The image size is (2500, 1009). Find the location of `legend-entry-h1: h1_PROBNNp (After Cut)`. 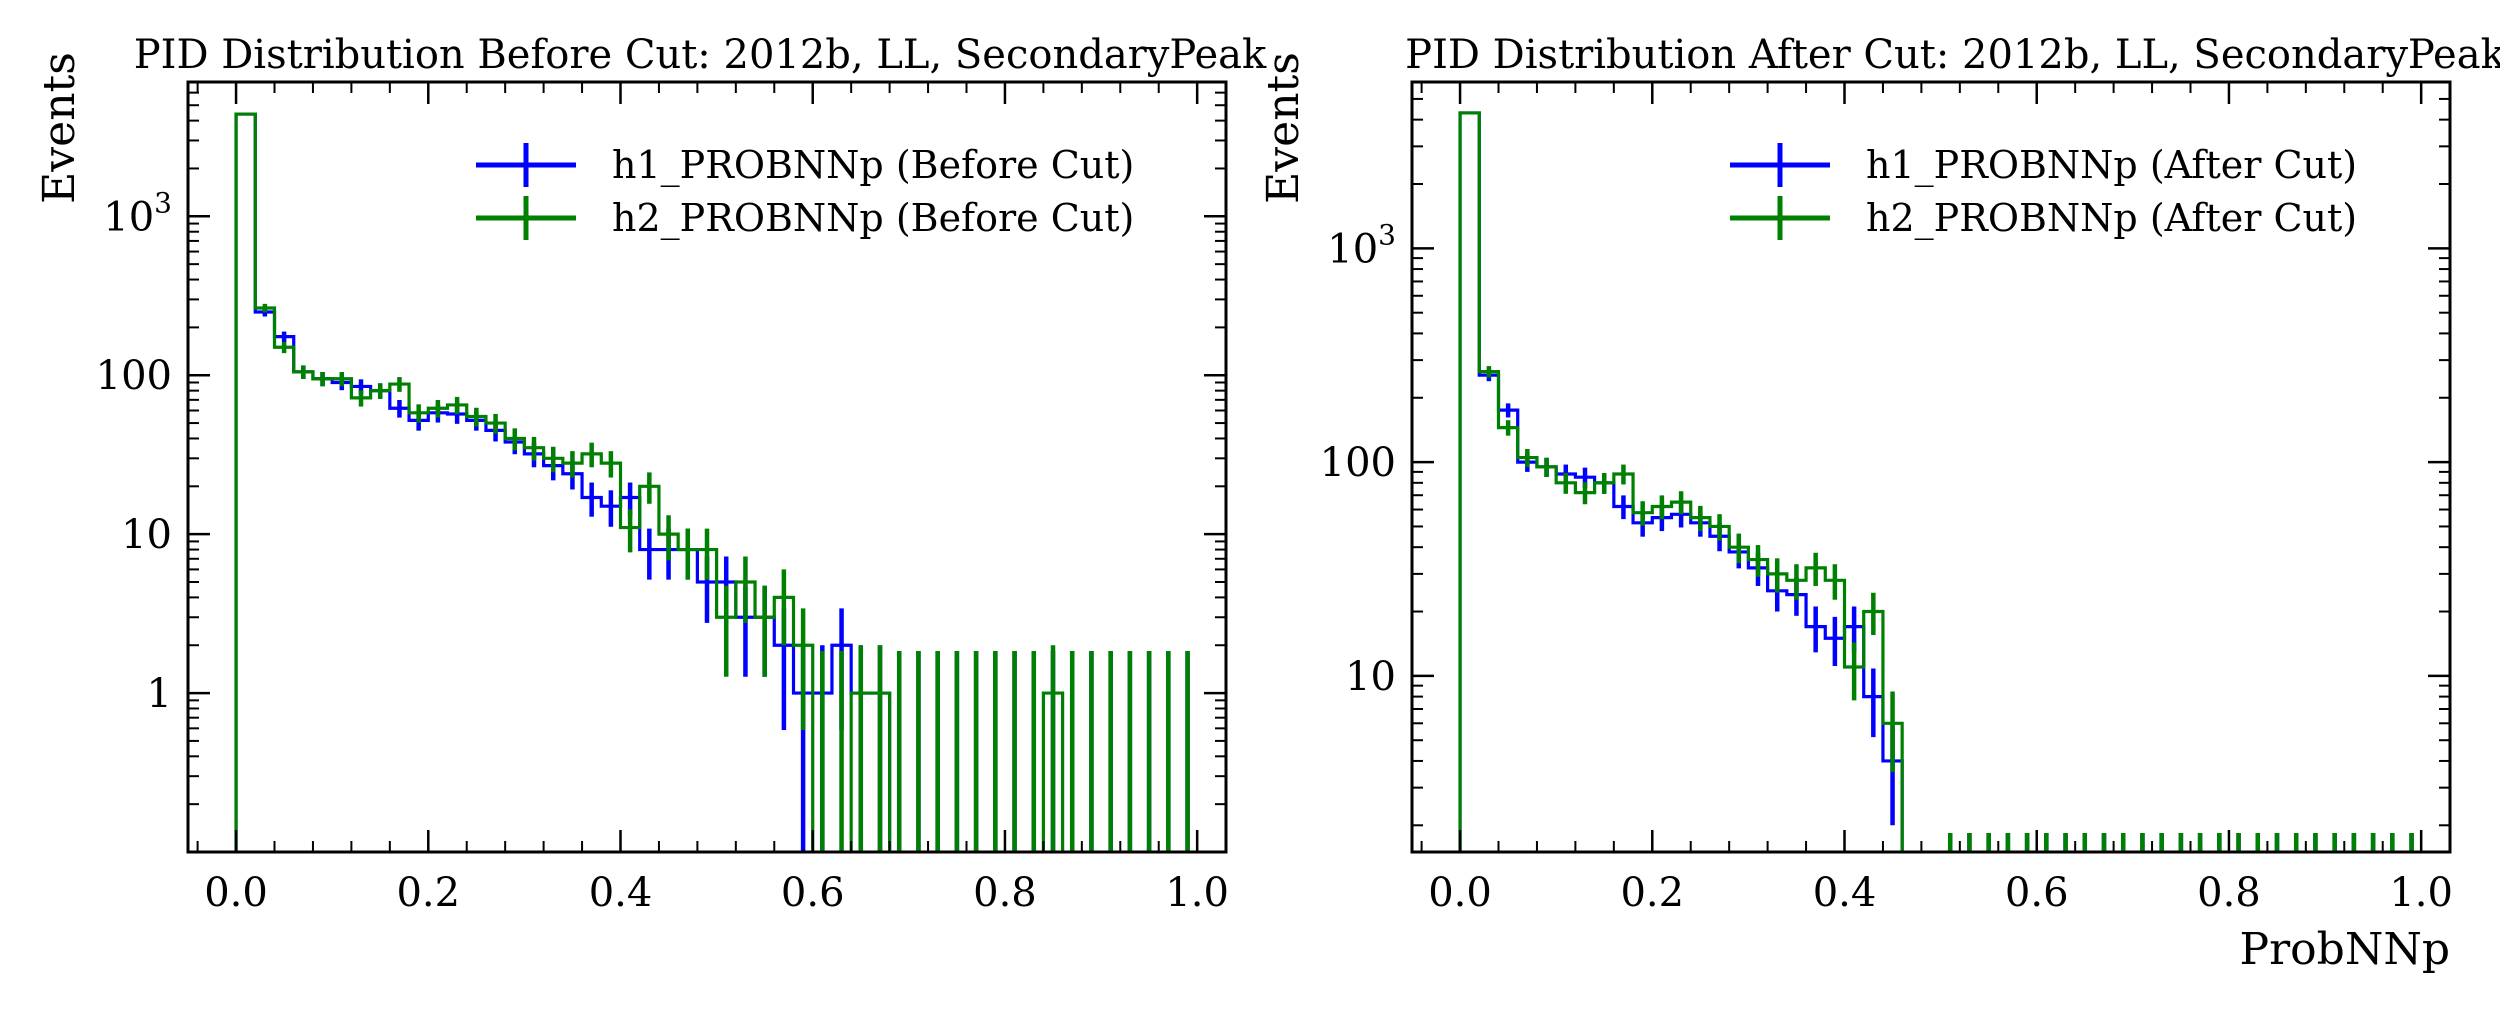

legend-entry-h1: h1_PROBNNp (After Cut) is located at coordinates (2043, 165).